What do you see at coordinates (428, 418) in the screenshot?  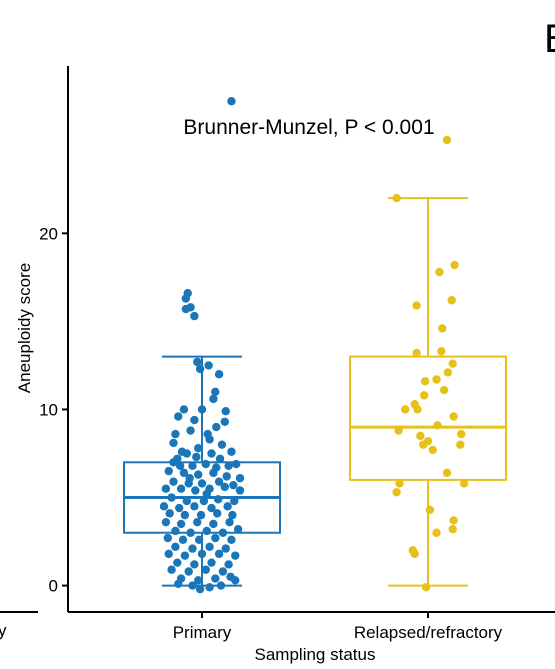 I see `box-iqr` at bounding box center [428, 418].